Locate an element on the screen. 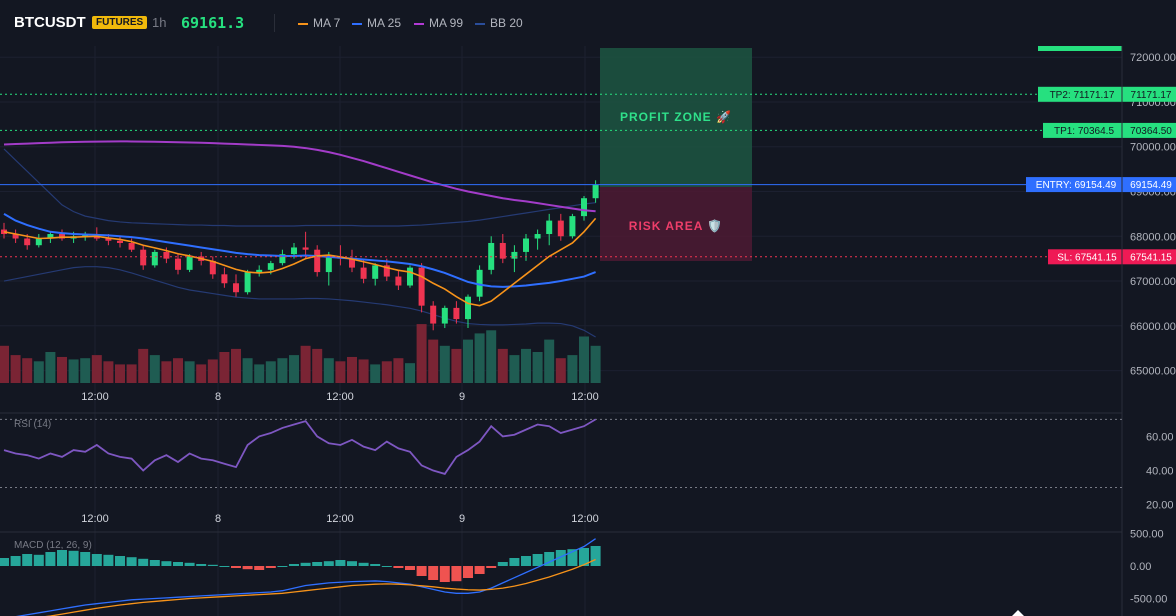 The width and height of the screenshot is (1176, 616). legend-ma25: MA 25 is located at coordinates (376, 23).